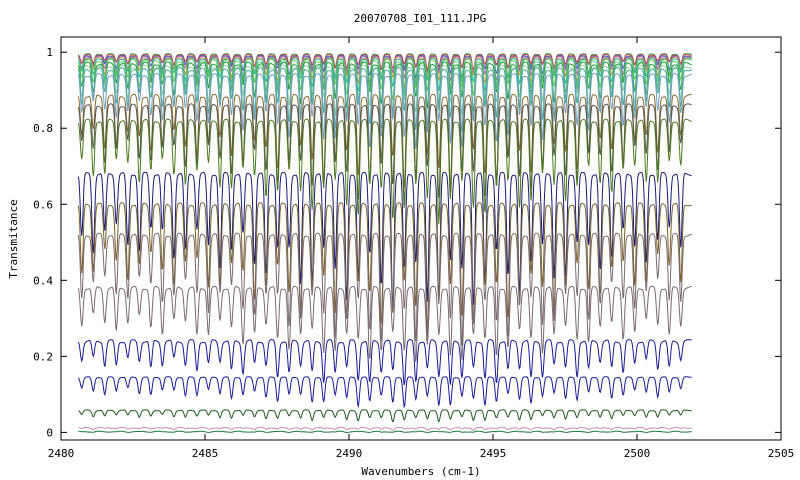 Image resolution: width=800 pixels, height=480 pixels. I want to click on x-tick-label: 2505, so click(781, 453).